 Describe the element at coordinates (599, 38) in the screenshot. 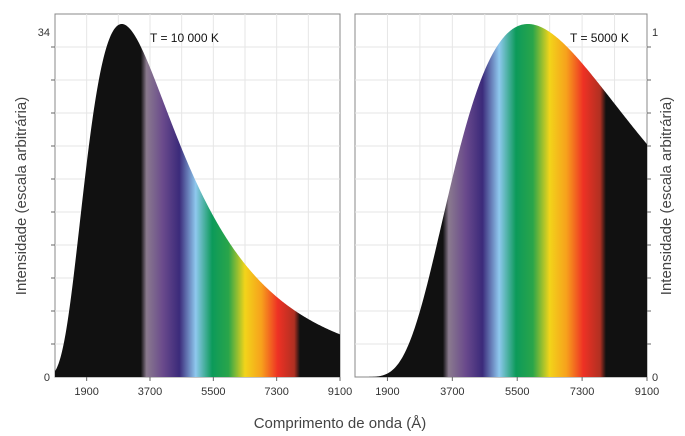

I see `annotation-right: T = 5000 K` at that location.